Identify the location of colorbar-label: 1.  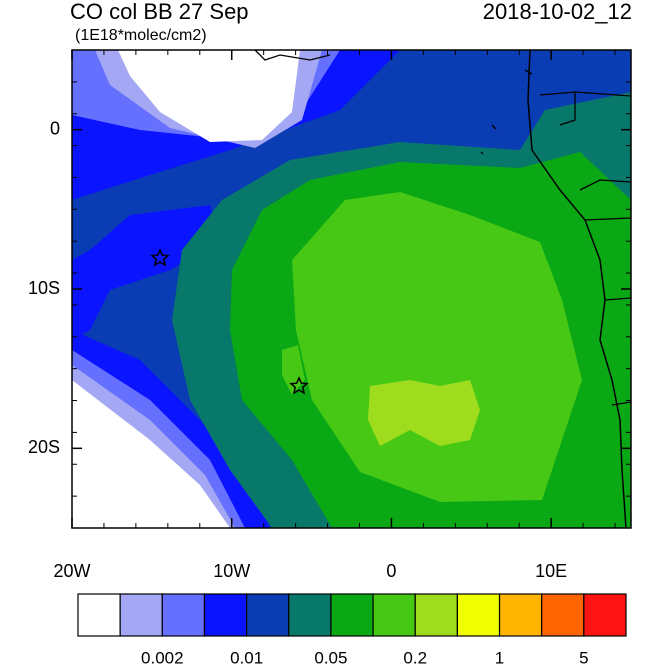
(499, 657).